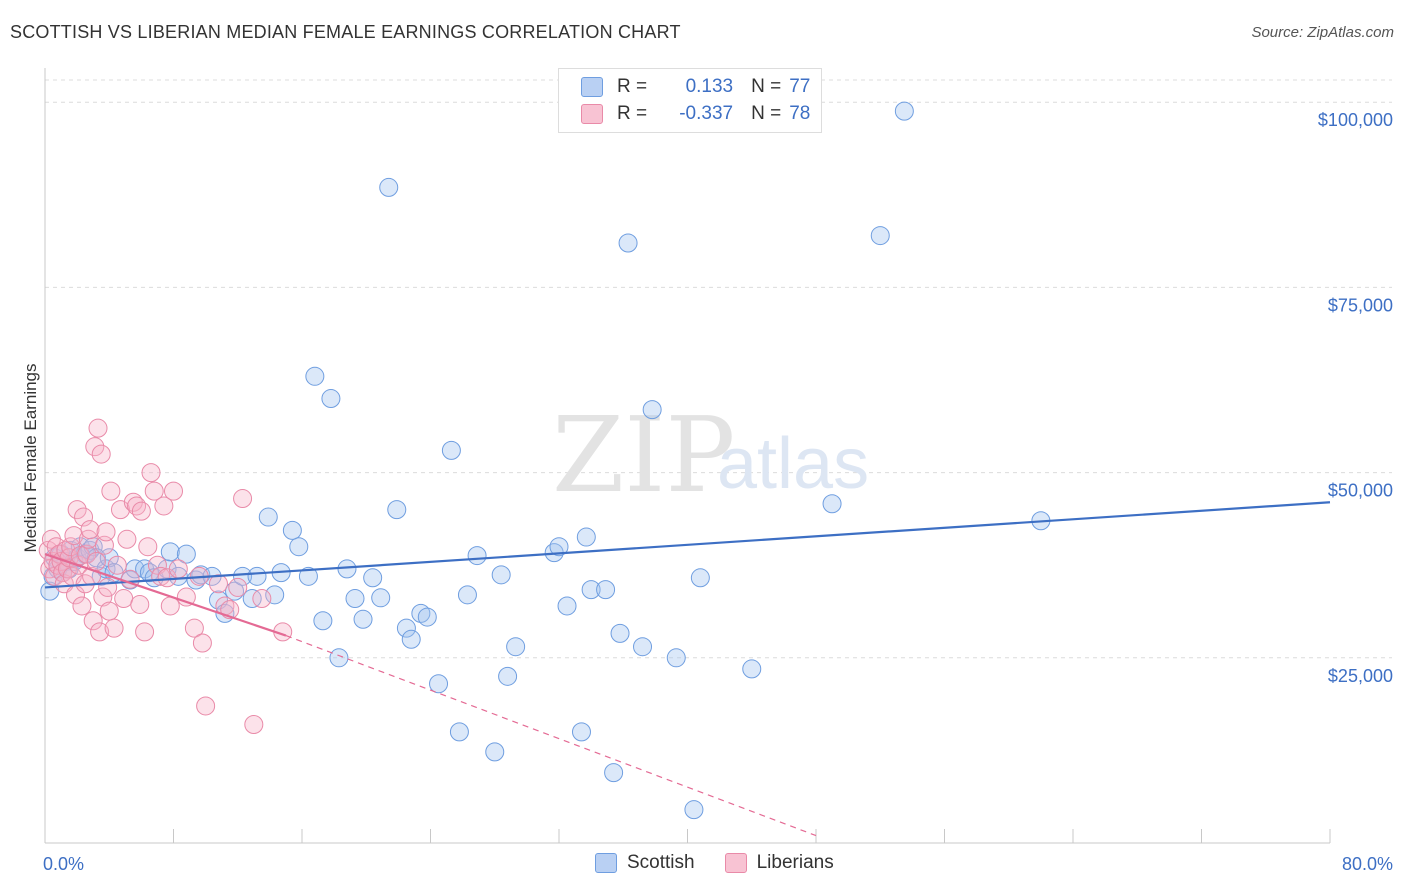 This screenshot has height=892, width=1406. Describe the element at coordinates (1360, 676) in the screenshot. I see `y-tick-label: $25,000` at that location.